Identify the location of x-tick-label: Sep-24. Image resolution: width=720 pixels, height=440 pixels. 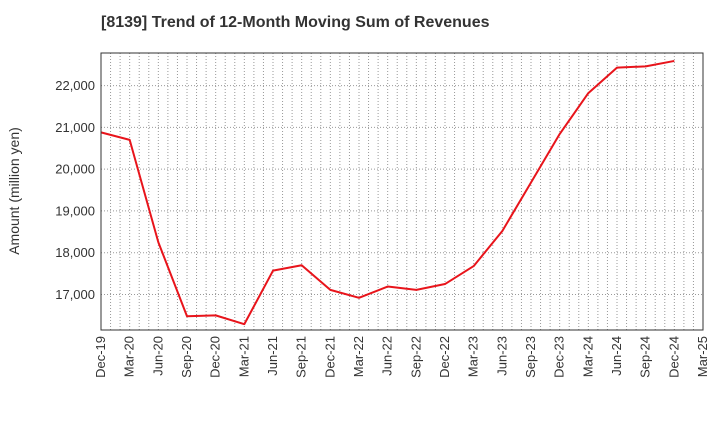
(645, 357).